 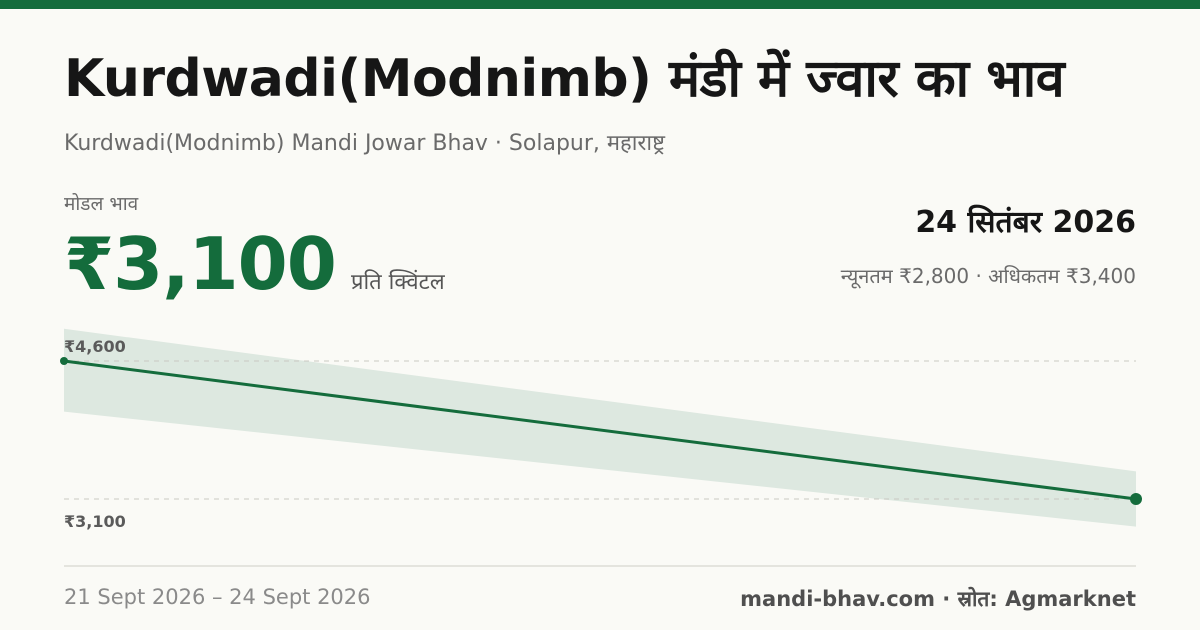 I want to click on modal-price-label: मोडल भाव, so click(x=101, y=204).